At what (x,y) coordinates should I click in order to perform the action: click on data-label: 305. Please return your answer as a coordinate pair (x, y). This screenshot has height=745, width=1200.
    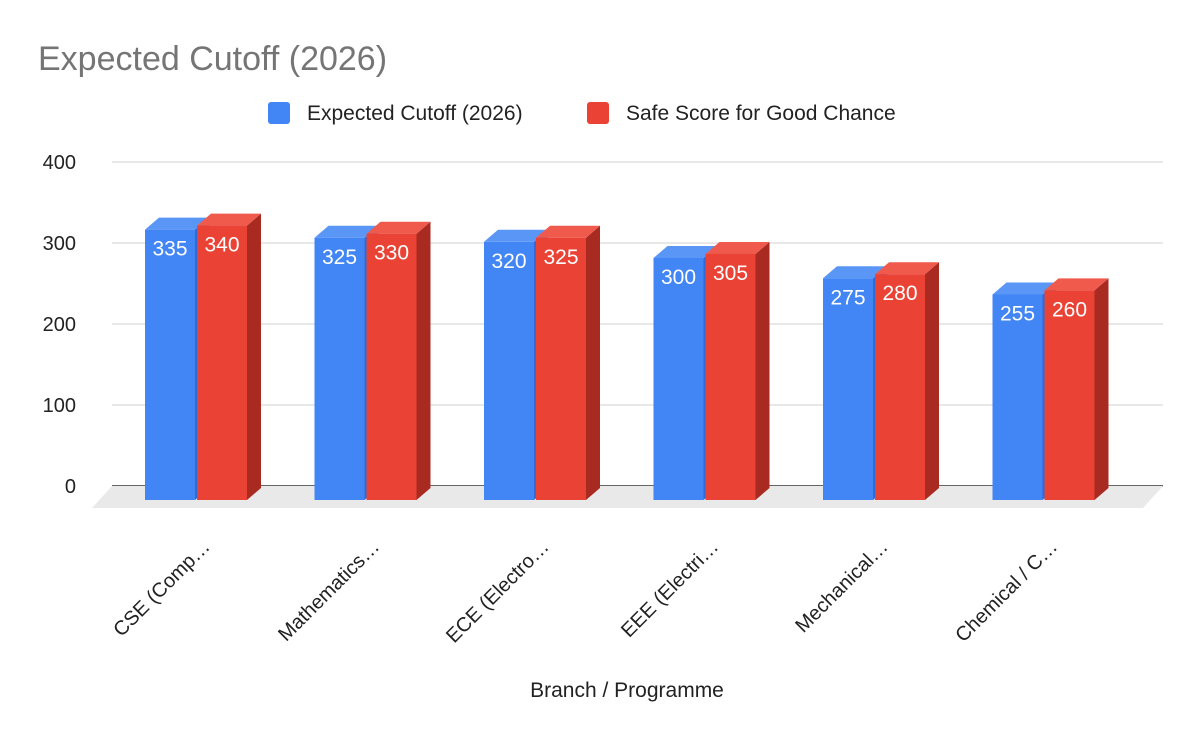
    Looking at the image, I should click on (730, 273).